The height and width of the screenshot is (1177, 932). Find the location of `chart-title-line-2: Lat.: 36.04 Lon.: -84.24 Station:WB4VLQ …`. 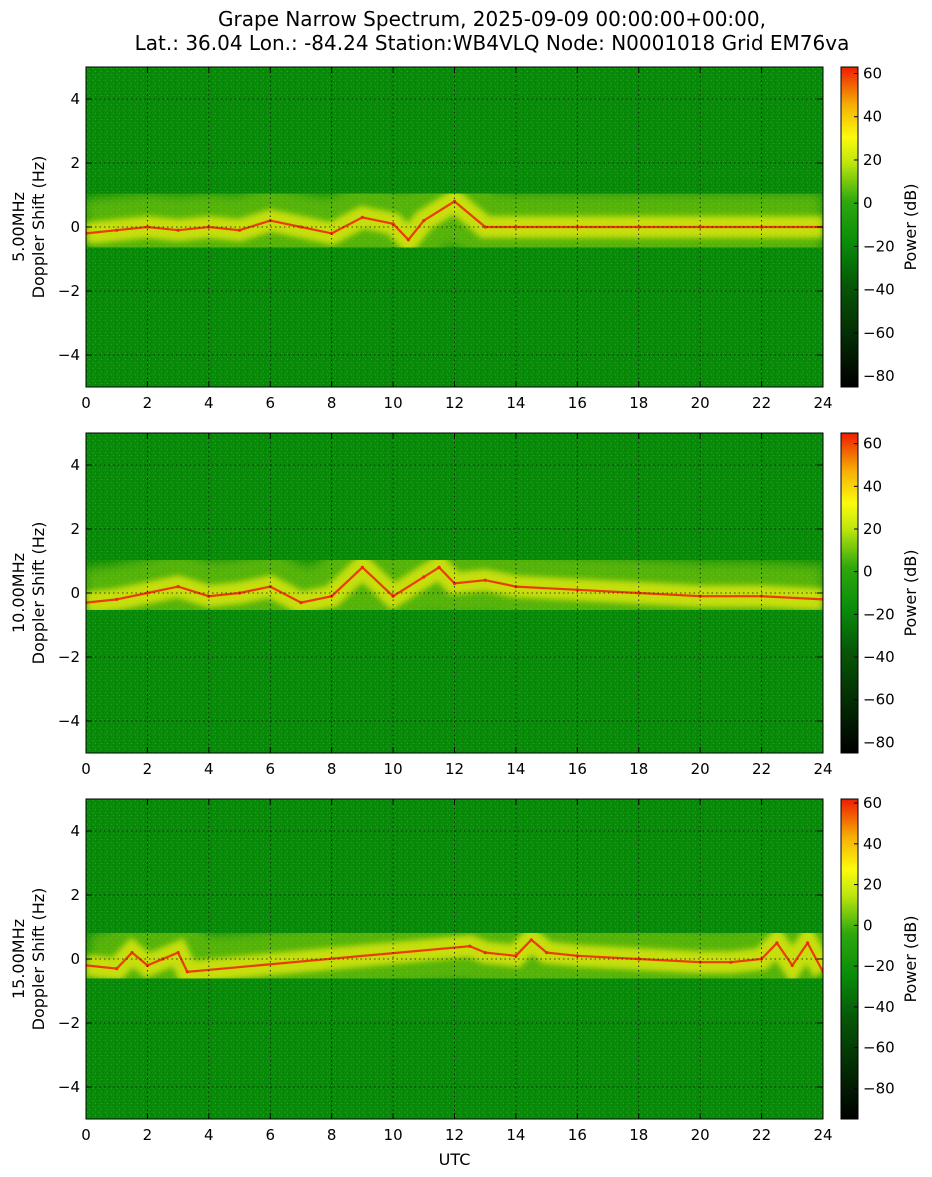

chart-title-line-2: Lat.: 36.04 Lon.: -84.24 Station:WB4VLQ … is located at coordinates (492, 43).